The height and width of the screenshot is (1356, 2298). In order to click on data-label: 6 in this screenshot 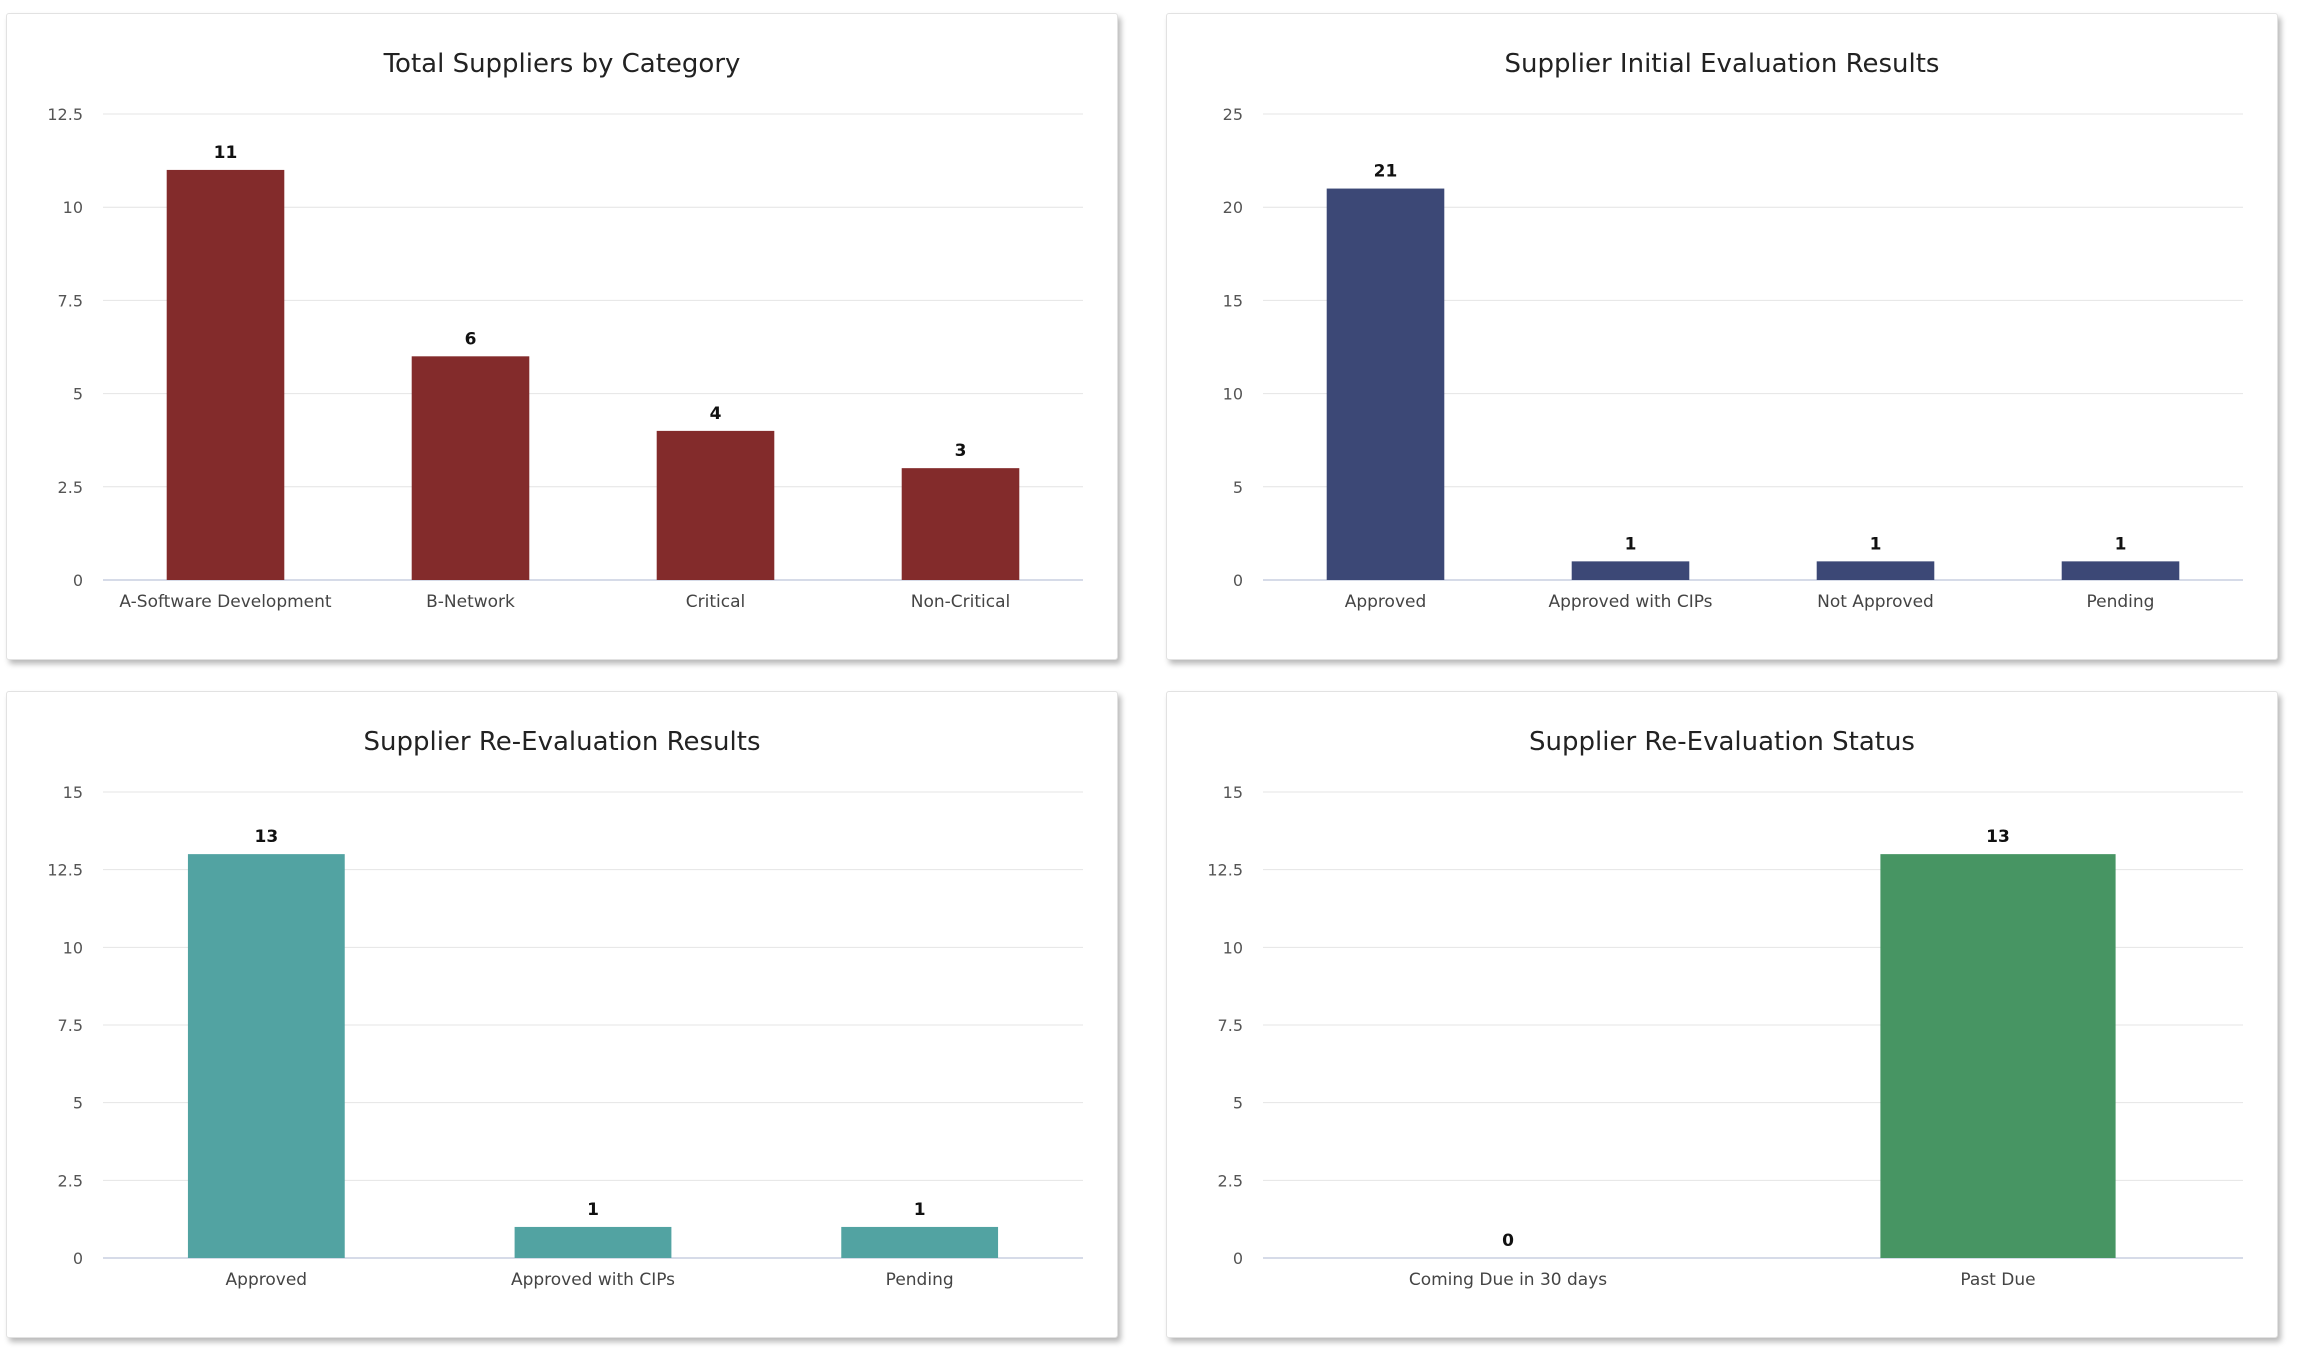, I will do `click(471, 339)`.